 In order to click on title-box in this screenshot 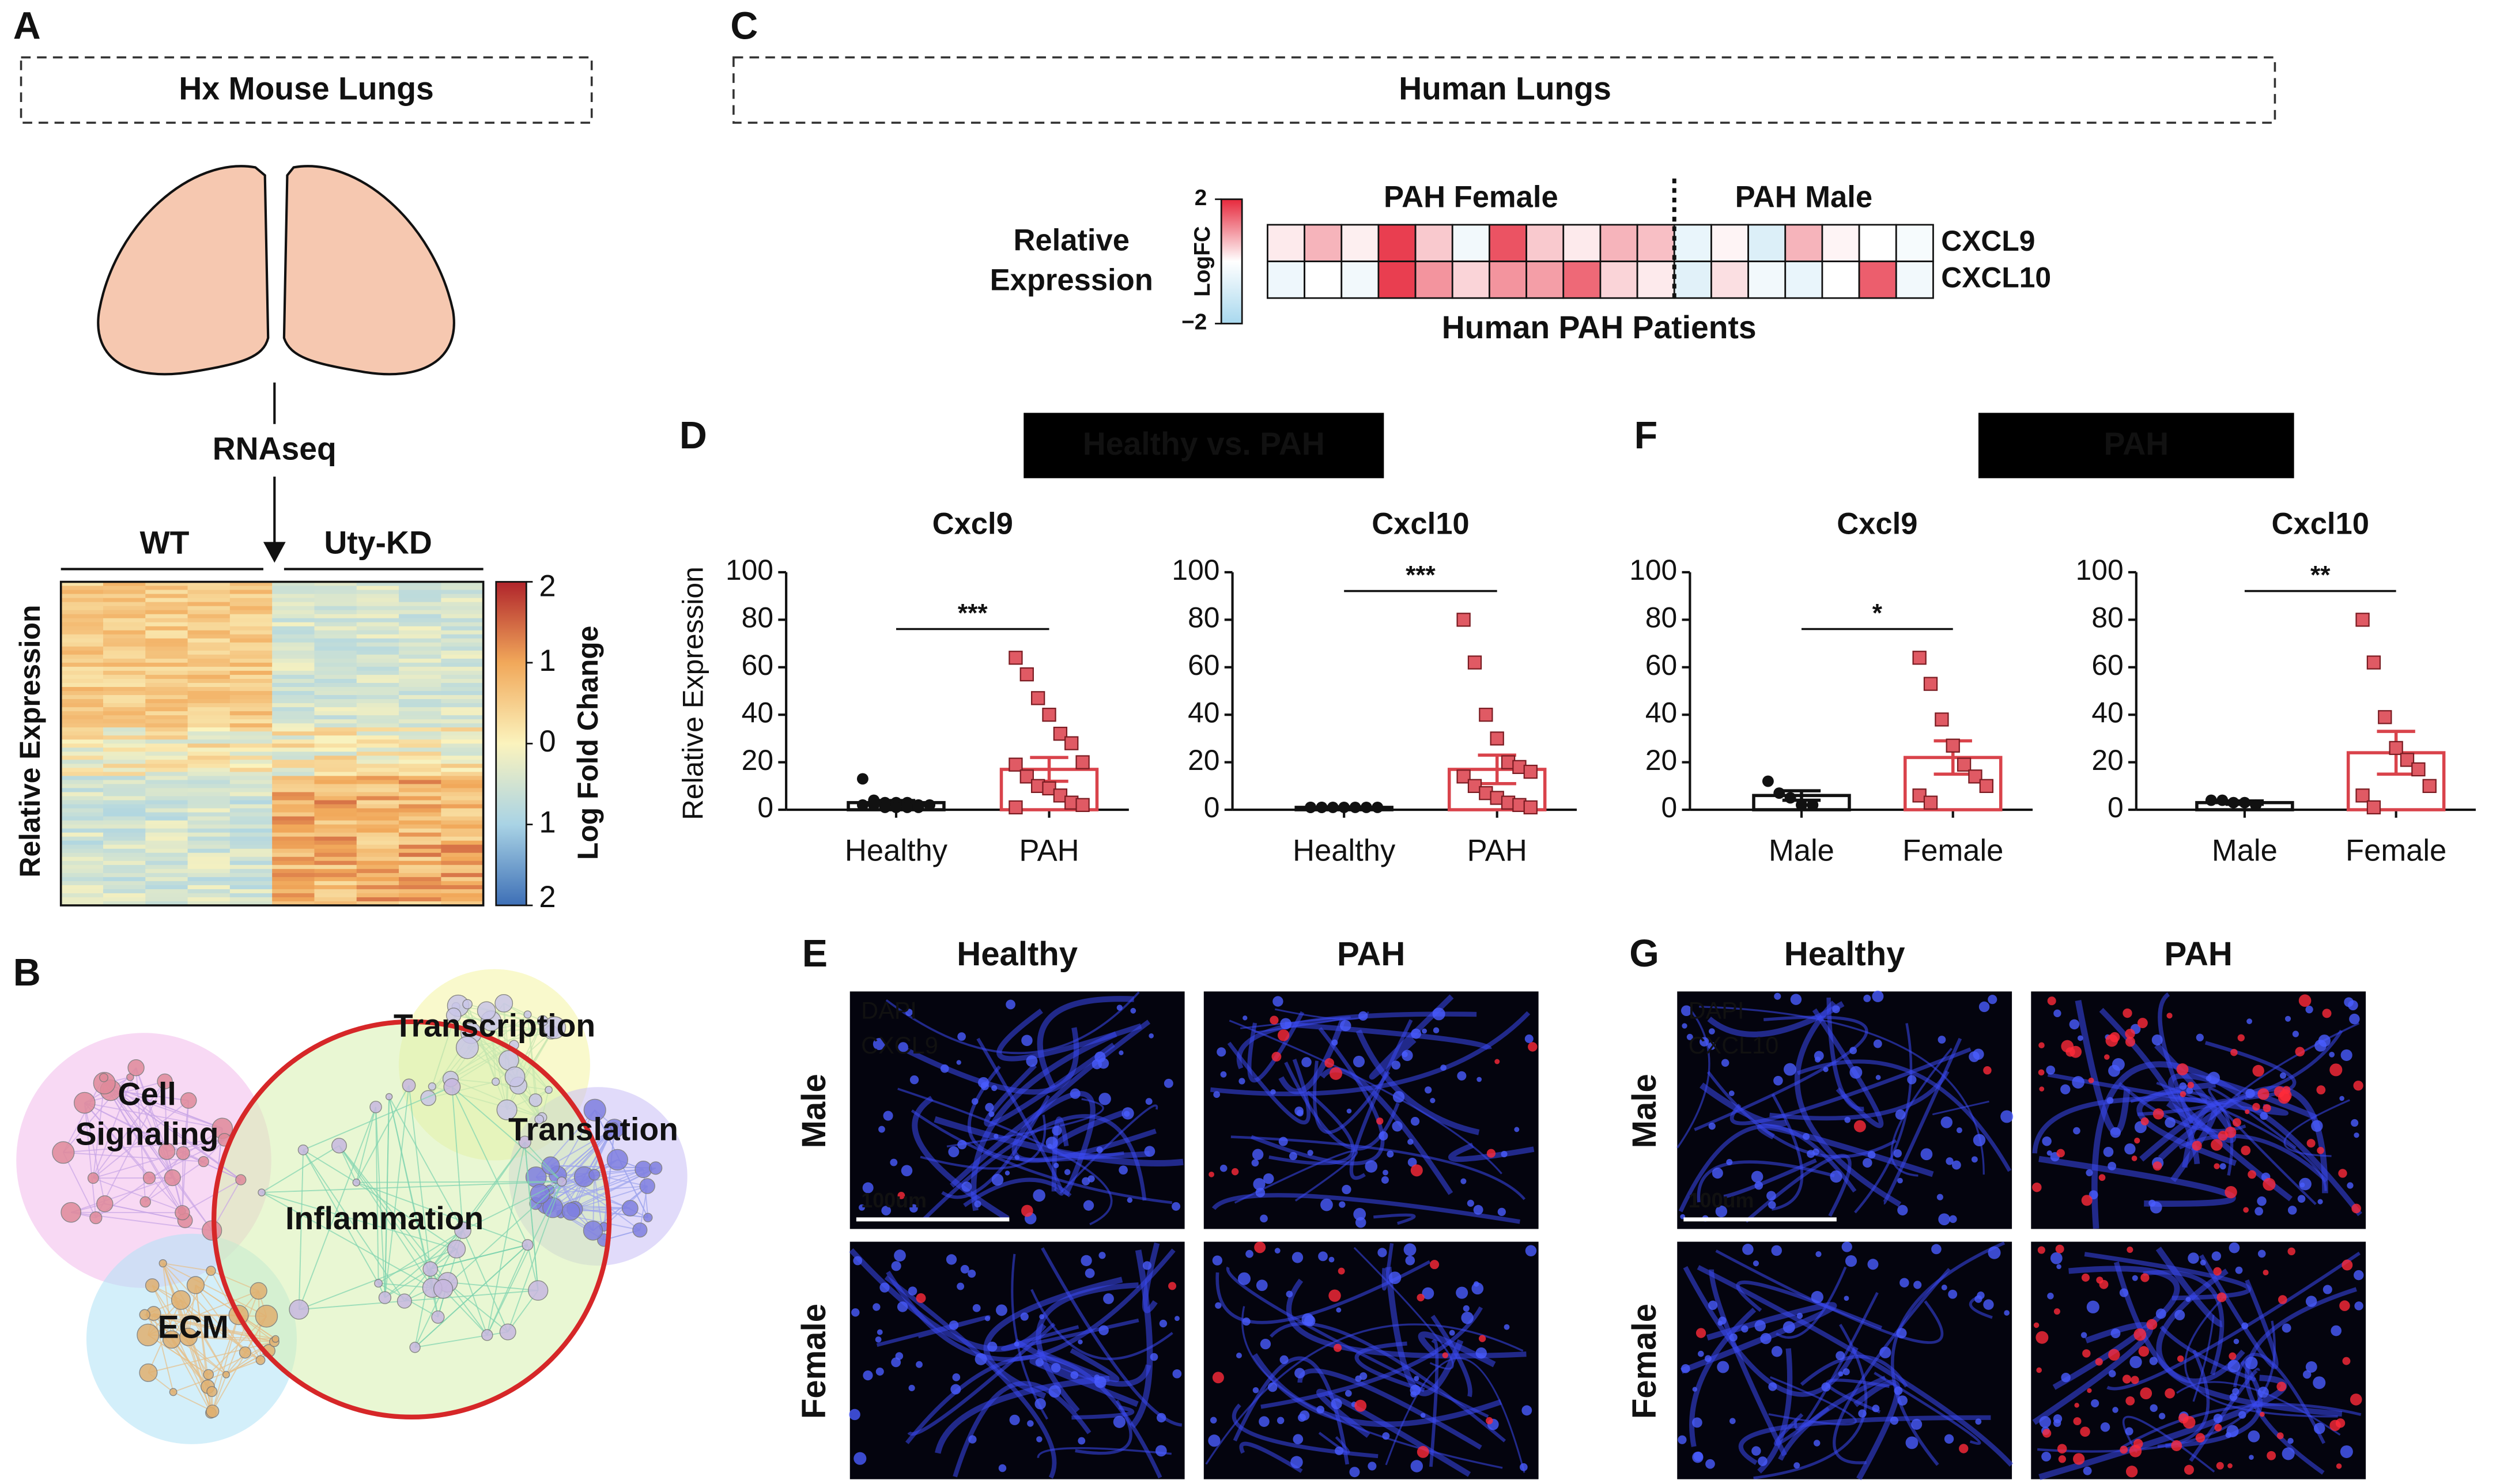, I will do `click(1504, 90)`.